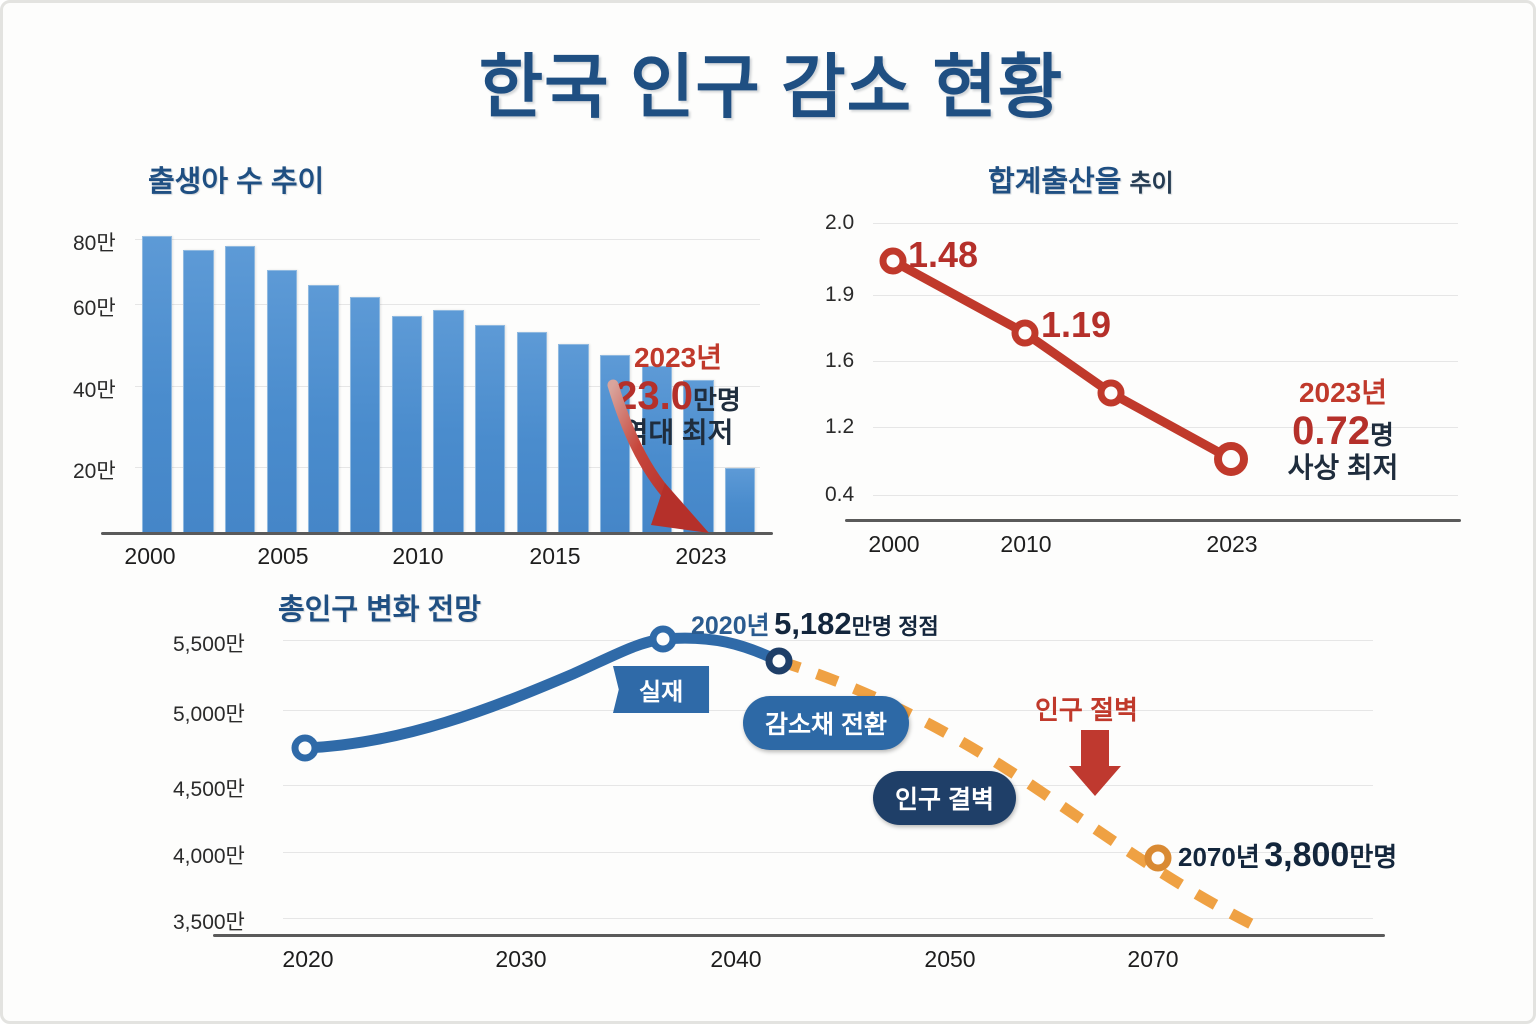 This screenshot has width=1536, height=1024. What do you see at coordinates (437, 533) in the screenshot?
I see `x-axis-births` at bounding box center [437, 533].